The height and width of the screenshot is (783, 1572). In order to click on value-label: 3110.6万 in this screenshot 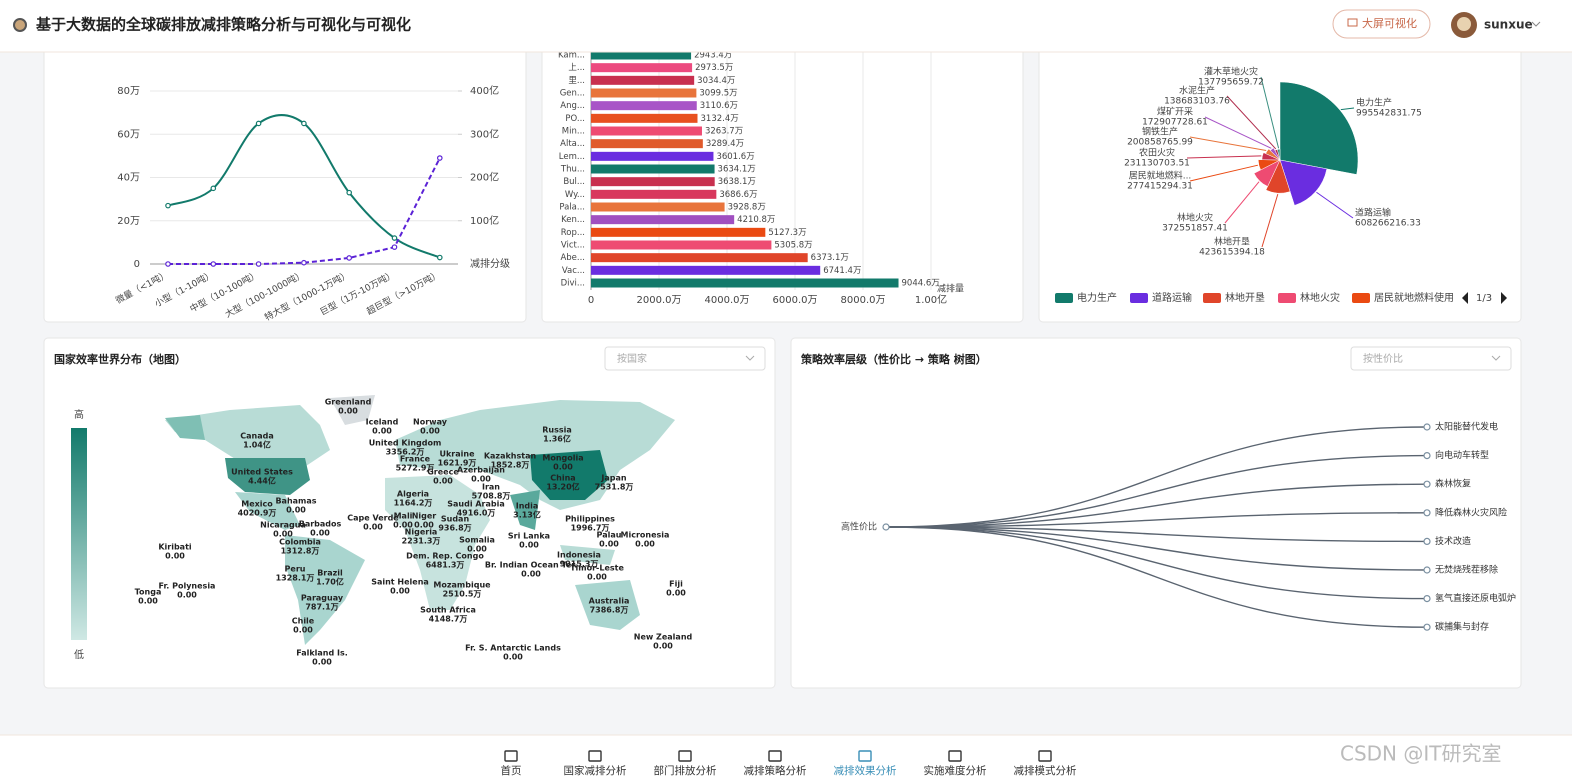, I will do `click(719, 106)`.